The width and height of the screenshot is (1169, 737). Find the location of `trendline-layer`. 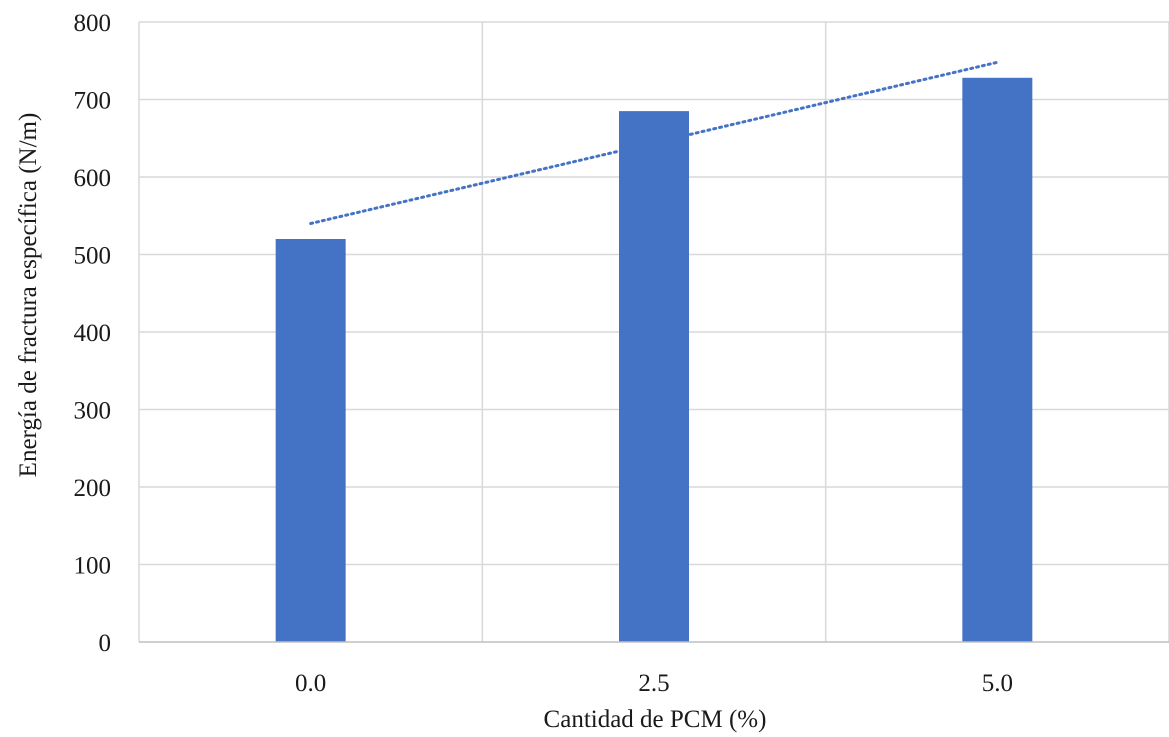

trendline-layer is located at coordinates (654, 142).